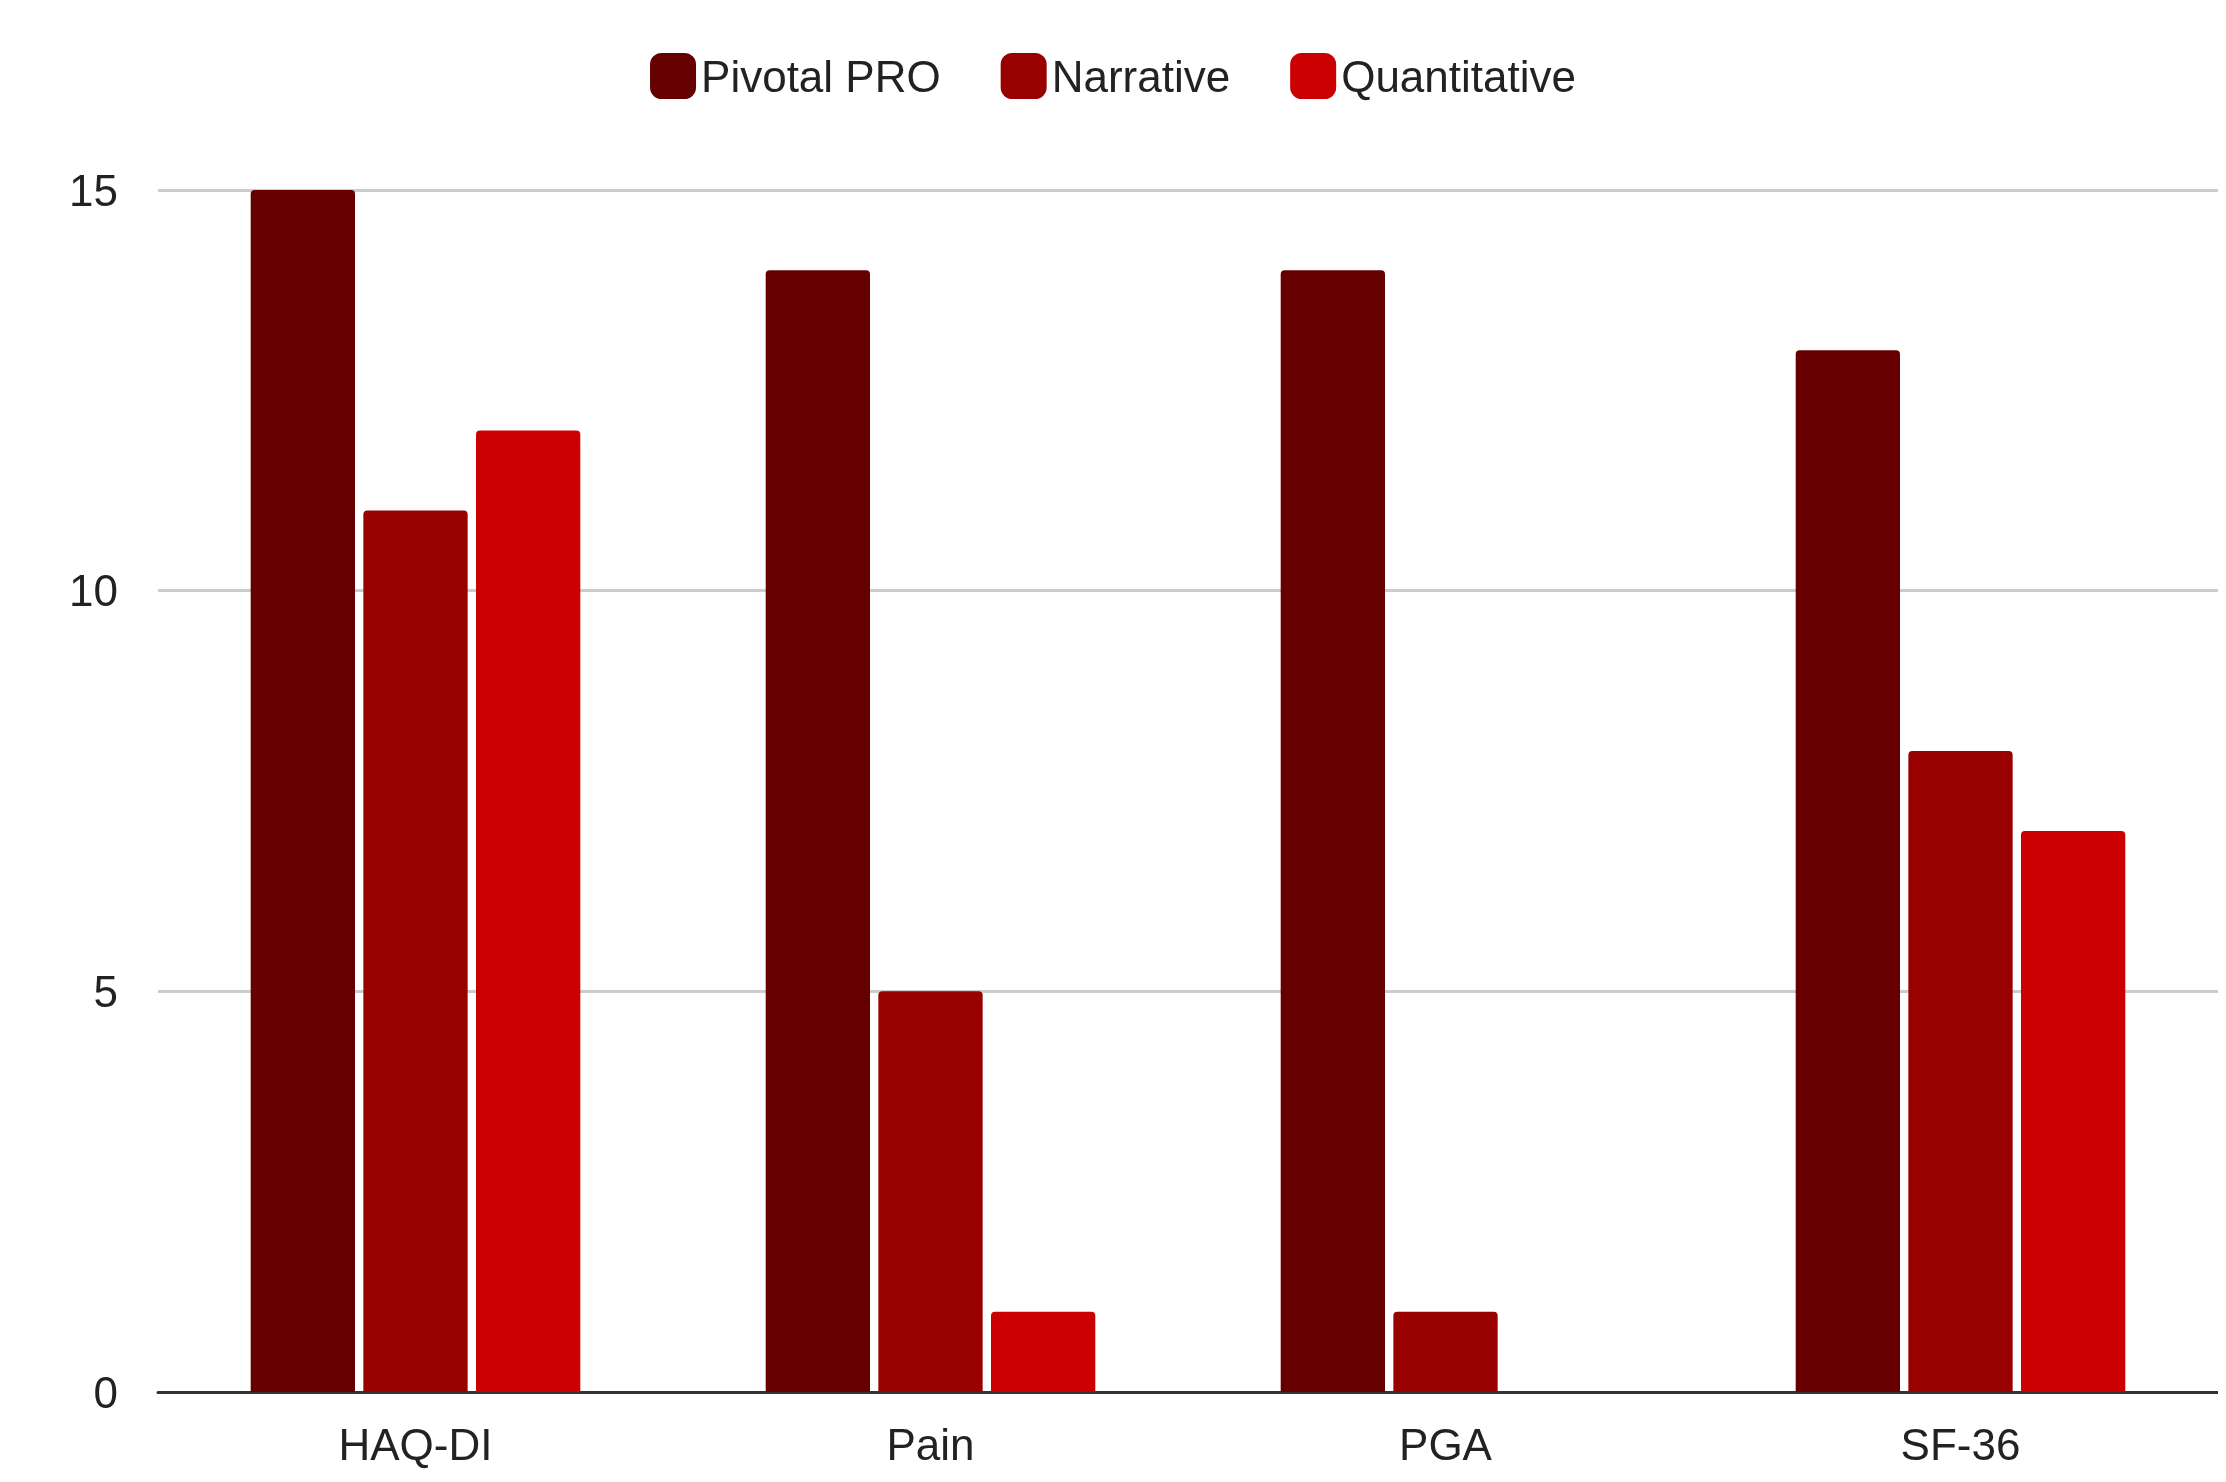 The image size is (2226, 1482). What do you see at coordinates (105, 991) in the screenshot?
I see `y-tick-label: 5` at bounding box center [105, 991].